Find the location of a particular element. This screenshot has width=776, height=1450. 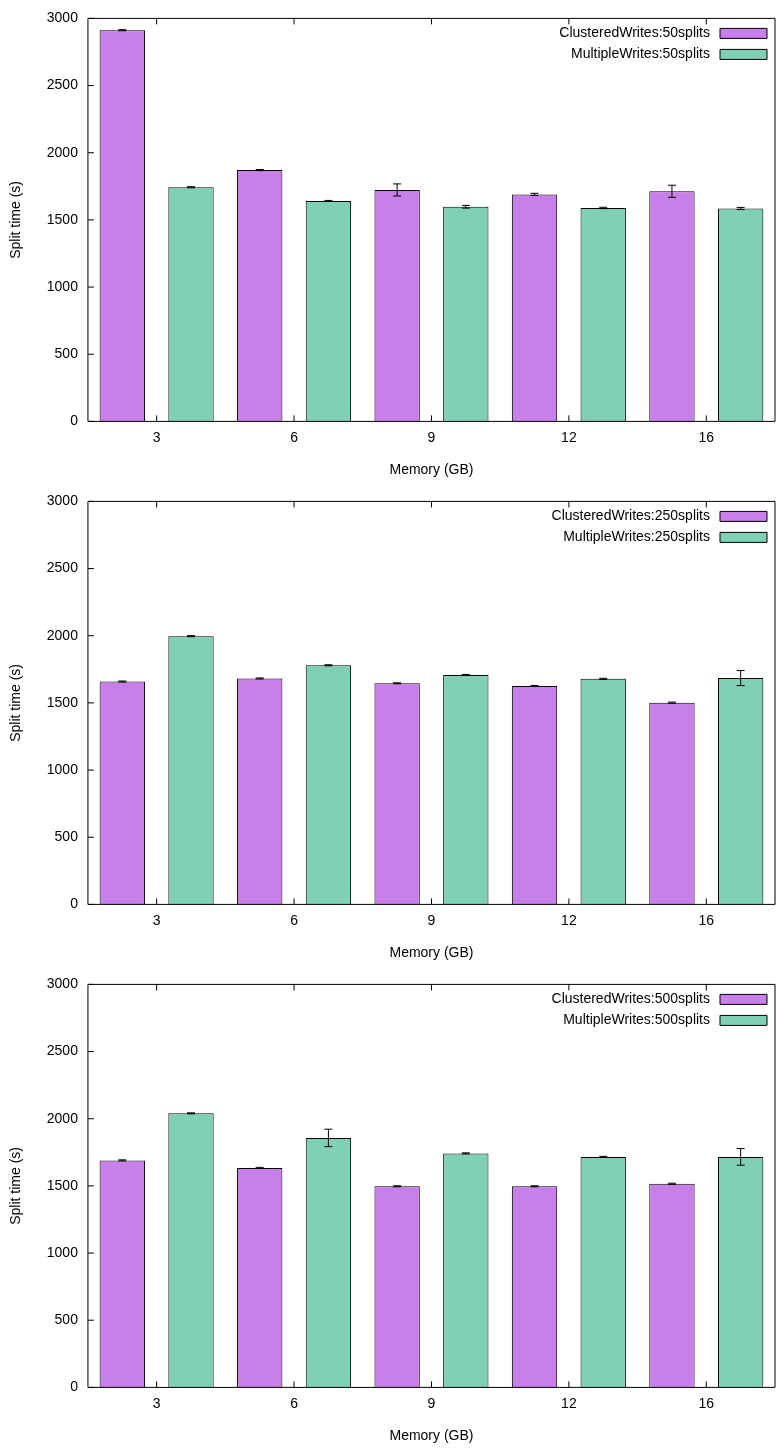

legend-label: ClusteredWrites:500splits is located at coordinates (630, 998).